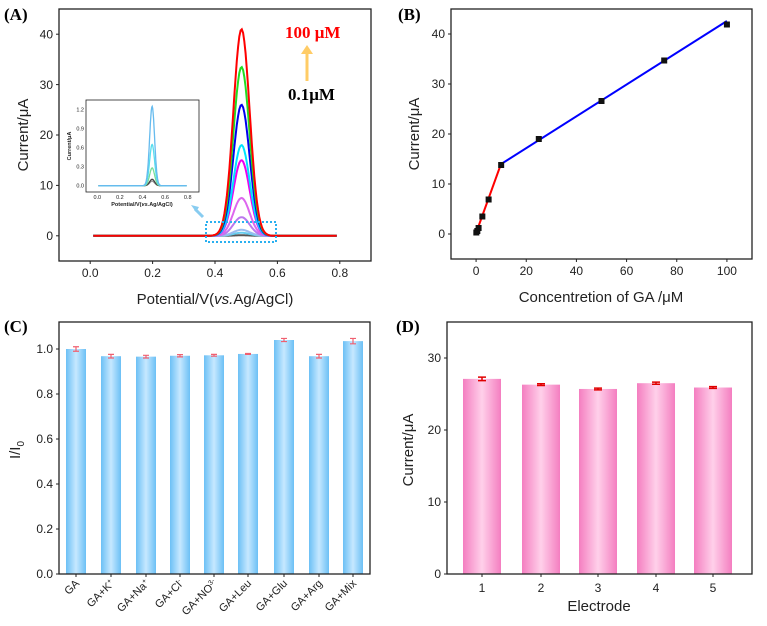  I want to click on panel-d-xtick-label: 1, so click(482, 588).